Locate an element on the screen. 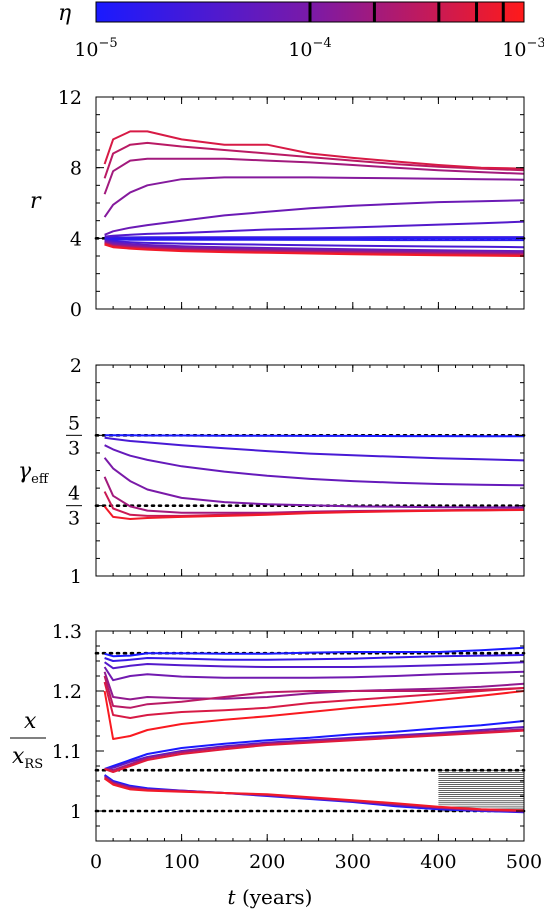 The image size is (544, 912). r-series-lines is located at coordinates (313, 193).